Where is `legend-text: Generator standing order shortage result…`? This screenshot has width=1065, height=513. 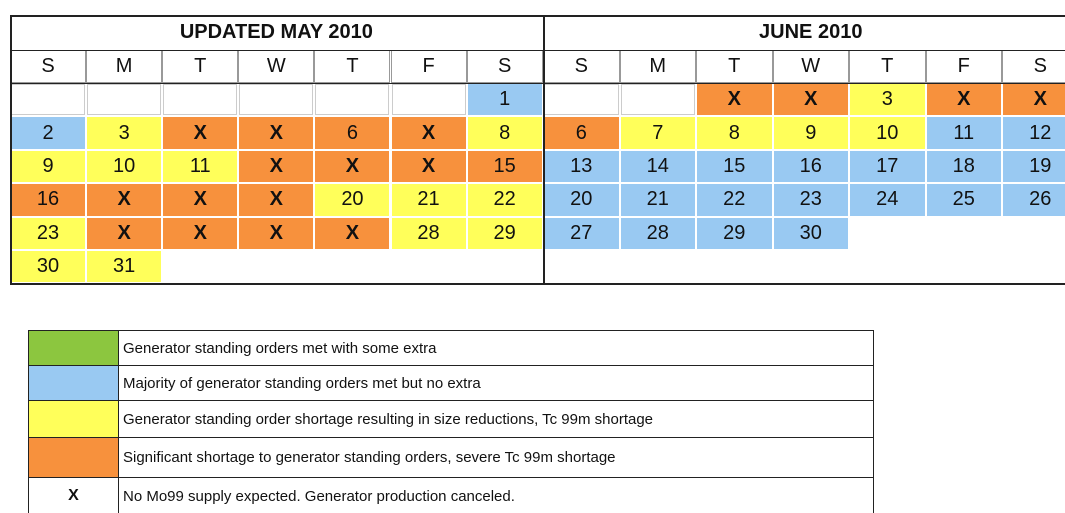 legend-text: Generator standing order shortage result… is located at coordinates (496, 419).